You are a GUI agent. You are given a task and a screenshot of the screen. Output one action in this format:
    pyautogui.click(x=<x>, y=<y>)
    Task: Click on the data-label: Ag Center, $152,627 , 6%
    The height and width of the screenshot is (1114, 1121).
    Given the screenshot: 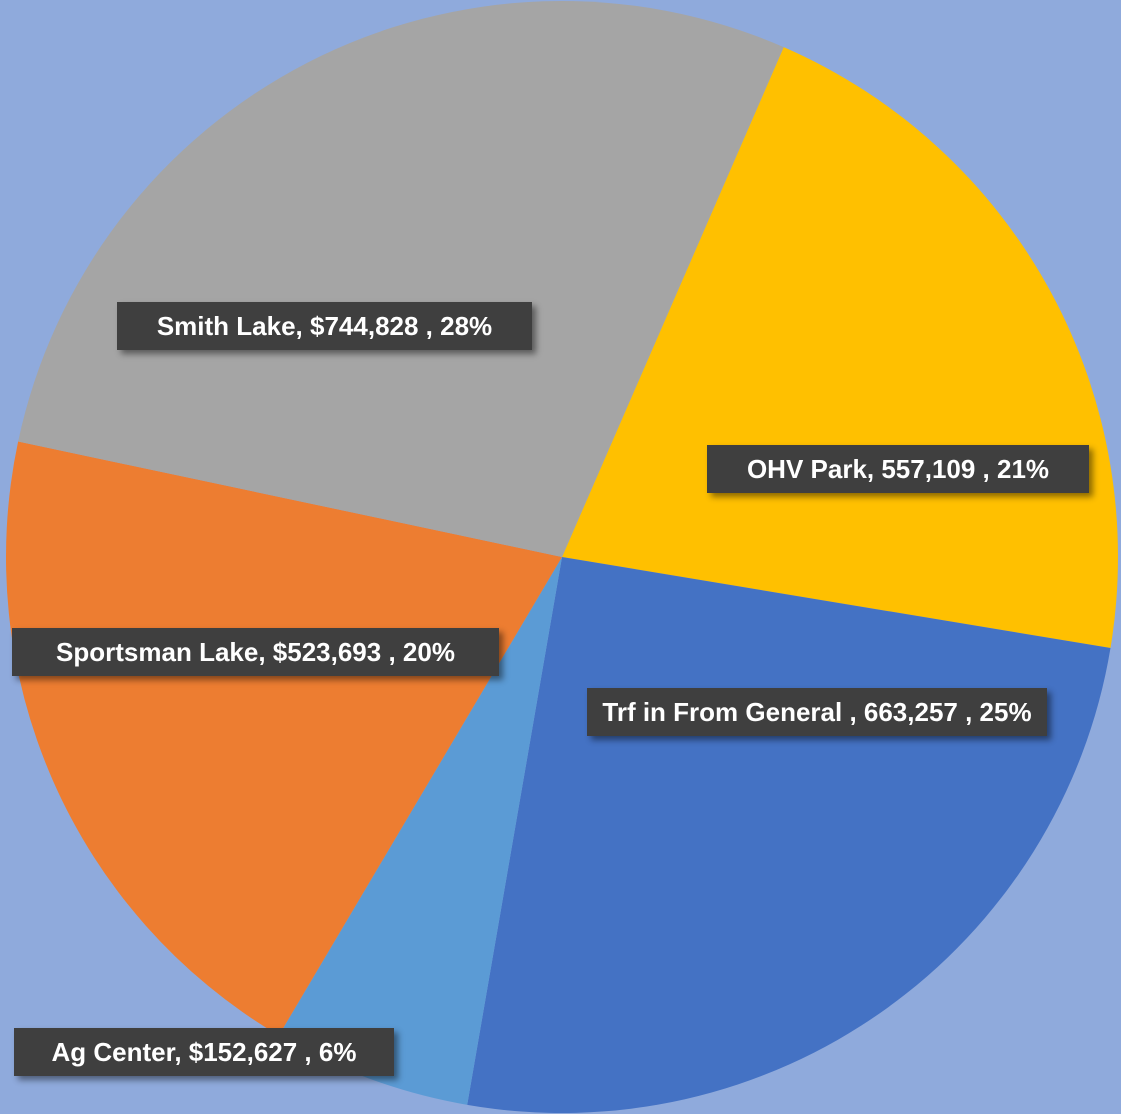 What is the action you would take?
    pyautogui.click(x=204, y=1052)
    